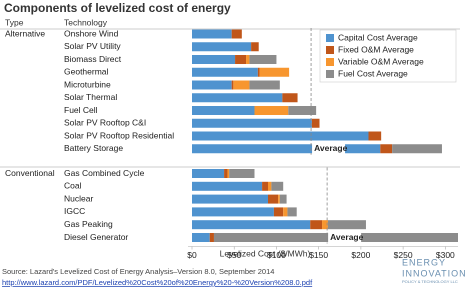 This screenshot has height=297, width=474. I want to click on x-tick-label: $200, so click(360, 255).